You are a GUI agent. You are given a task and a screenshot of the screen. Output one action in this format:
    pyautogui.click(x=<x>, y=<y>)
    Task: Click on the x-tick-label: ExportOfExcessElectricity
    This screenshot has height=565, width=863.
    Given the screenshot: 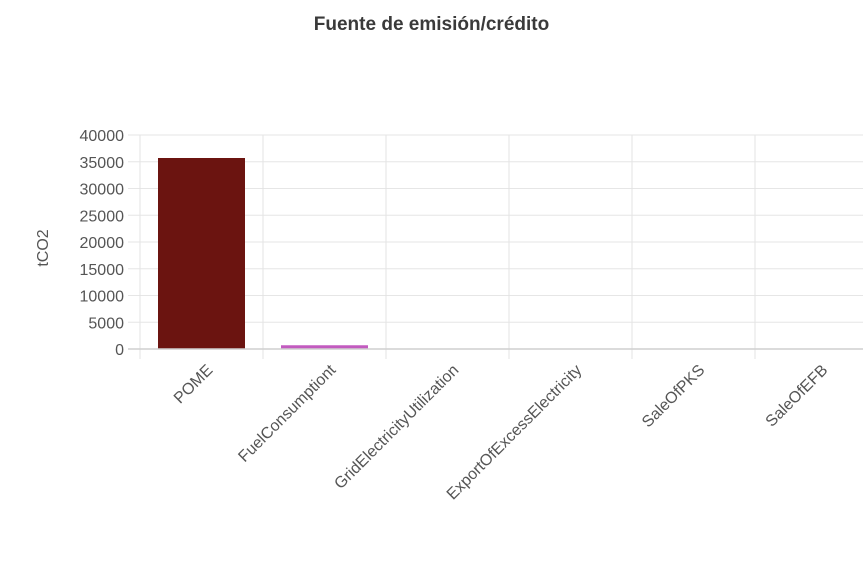 What is the action you would take?
    pyautogui.click(x=515, y=433)
    